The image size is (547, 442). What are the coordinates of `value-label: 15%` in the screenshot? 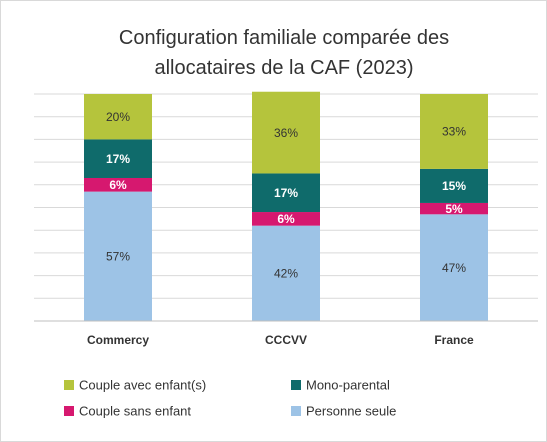 It's located at (454, 186).